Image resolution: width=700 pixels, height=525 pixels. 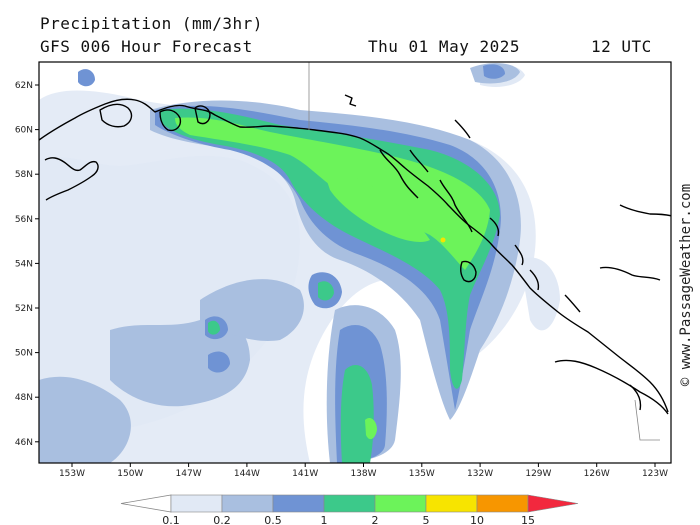 I want to click on lon-tick-label: 150W, so click(x=130, y=474).